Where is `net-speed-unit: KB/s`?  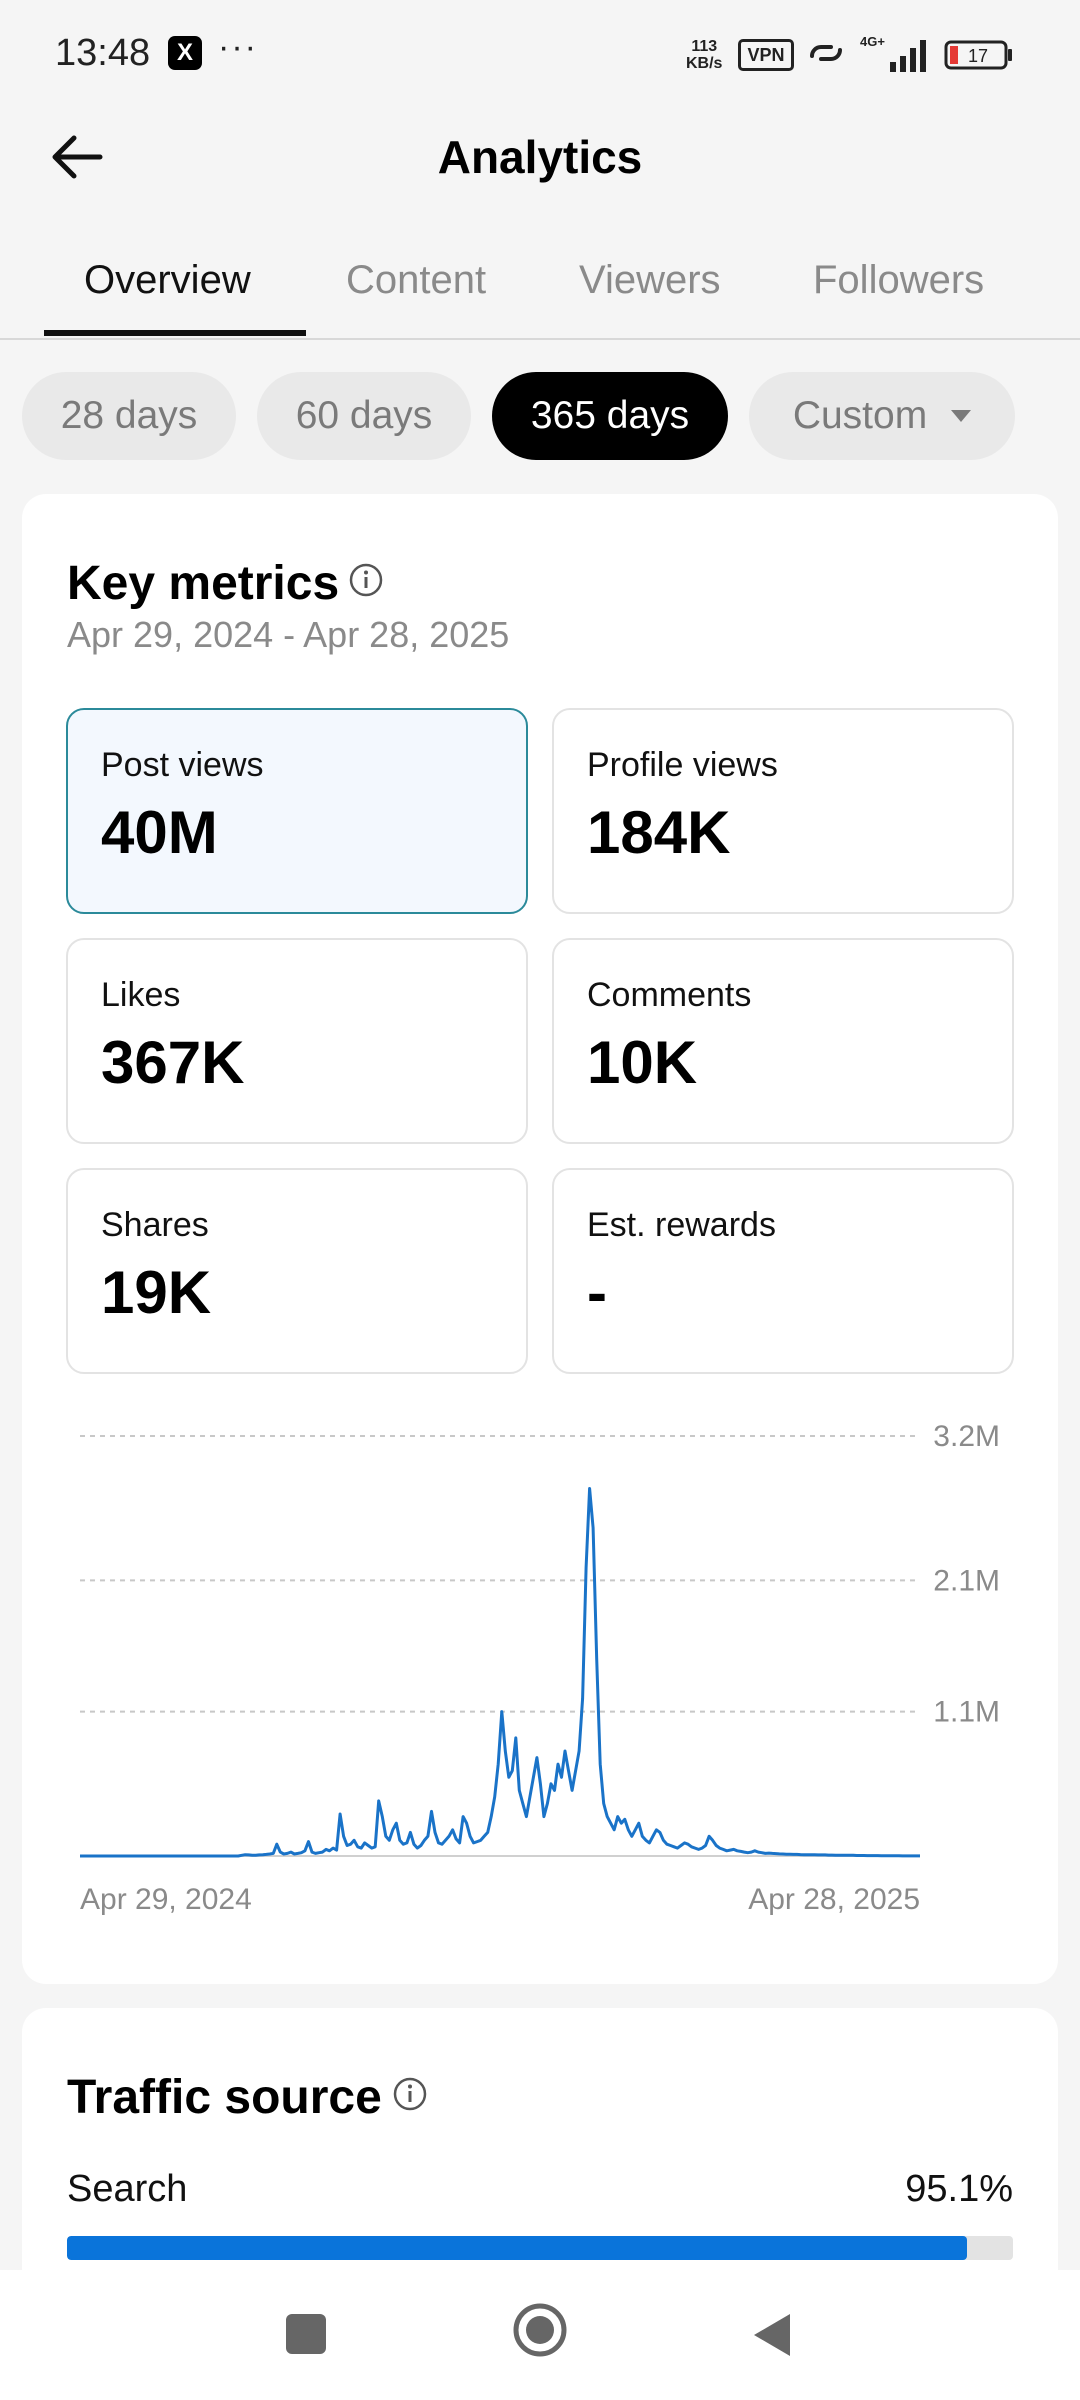
net-speed-unit: KB/s is located at coordinates (704, 63).